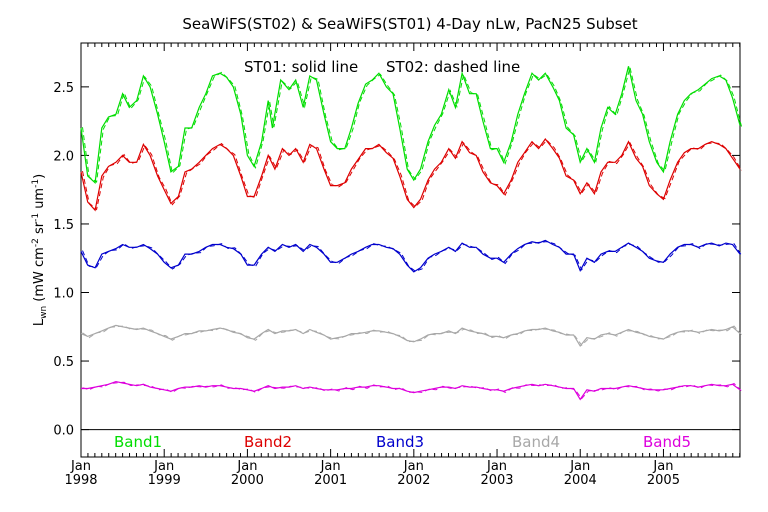 The height and width of the screenshot is (512, 768). Describe the element at coordinates (412, 175) in the screenshot. I see `series-line-band2-st02` at that location.